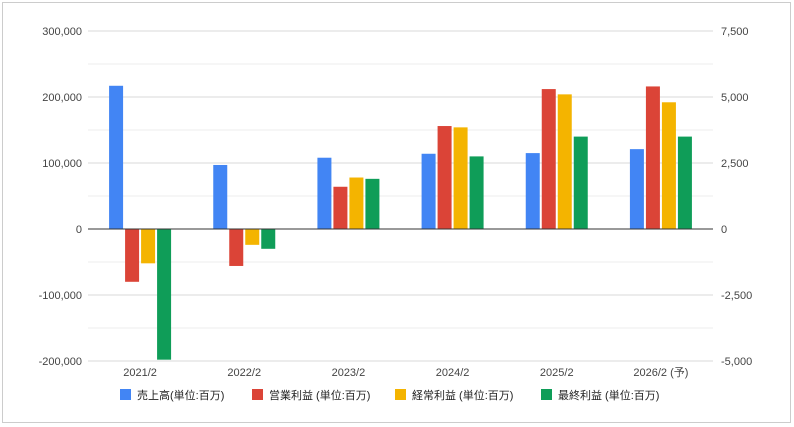  What do you see at coordinates (724, 230) in the screenshot?
I see `right-tick-label: 0` at bounding box center [724, 230].